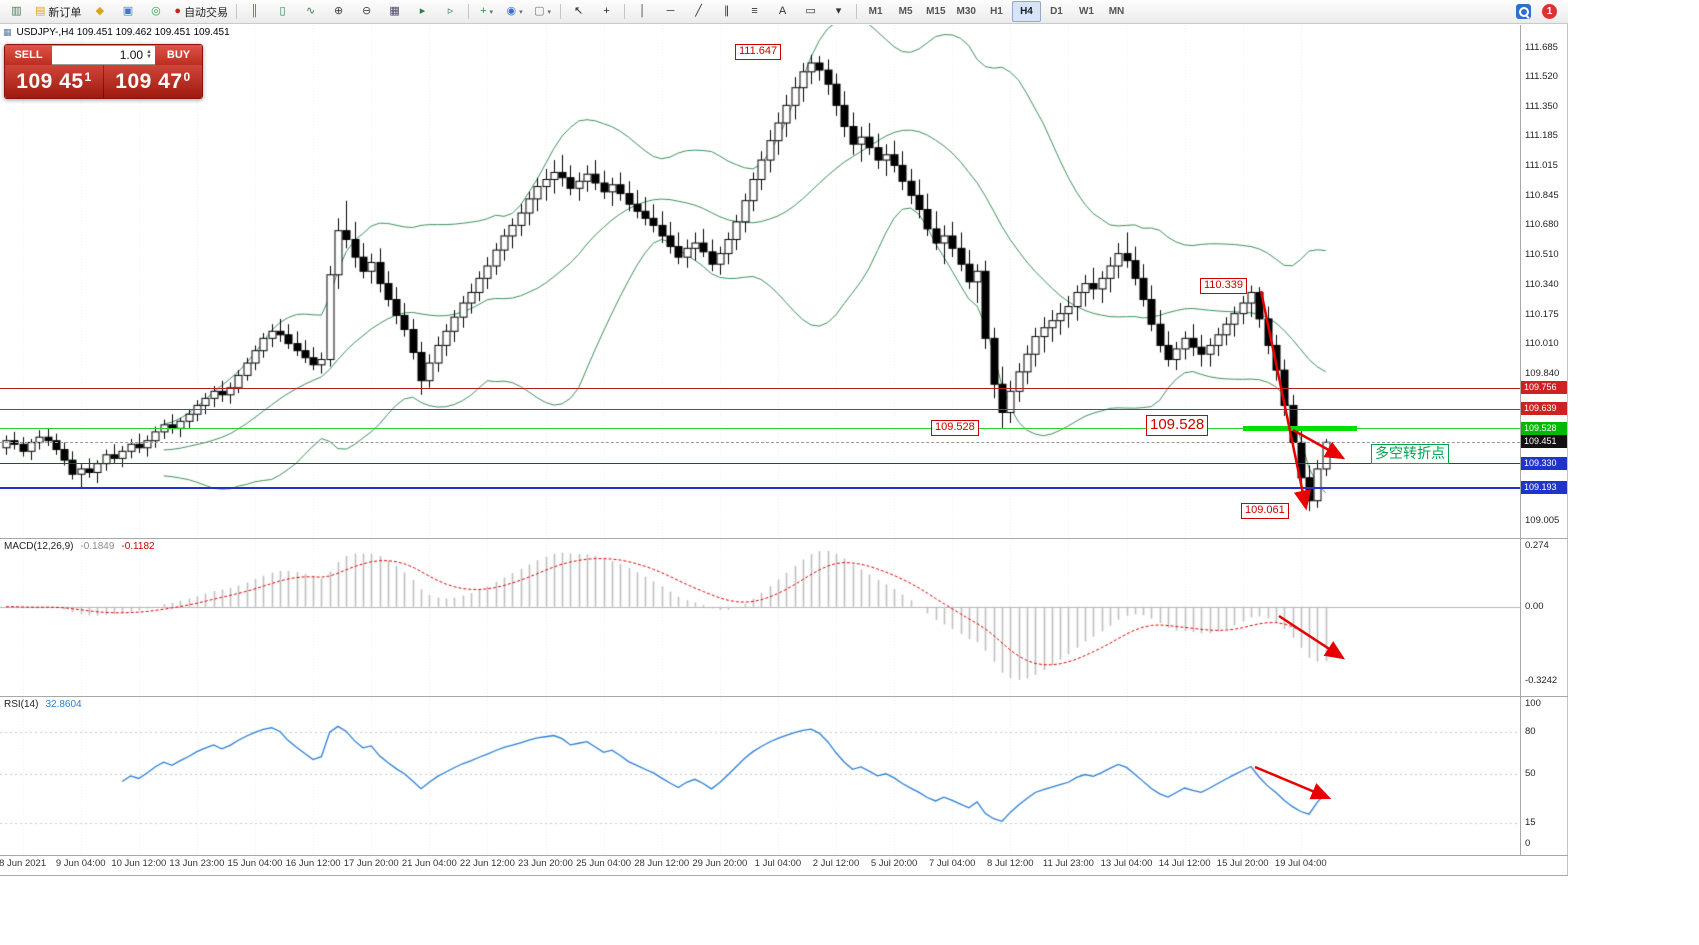 The image size is (1699, 945). Describe the element at coordinates (80, 863) in the screenshot. I see `time-axis-label: 9 Jun 04:00` at that location.